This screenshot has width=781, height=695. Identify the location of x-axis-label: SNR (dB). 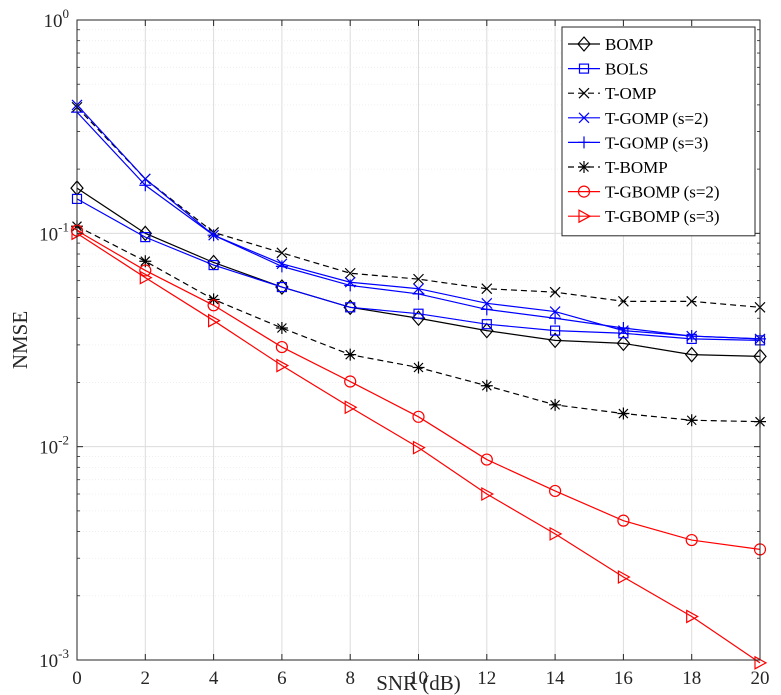
(418, 683).